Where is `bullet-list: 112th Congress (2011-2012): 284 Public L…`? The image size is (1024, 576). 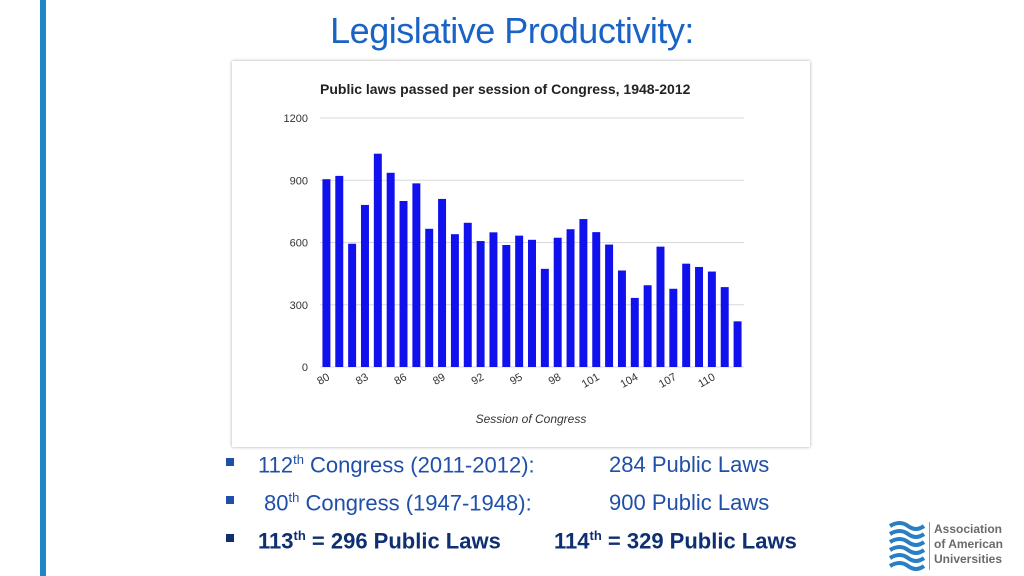
bullet-list: 112th Congress (2011-2012): 284 Public L… is located at coordinates (546, 509).